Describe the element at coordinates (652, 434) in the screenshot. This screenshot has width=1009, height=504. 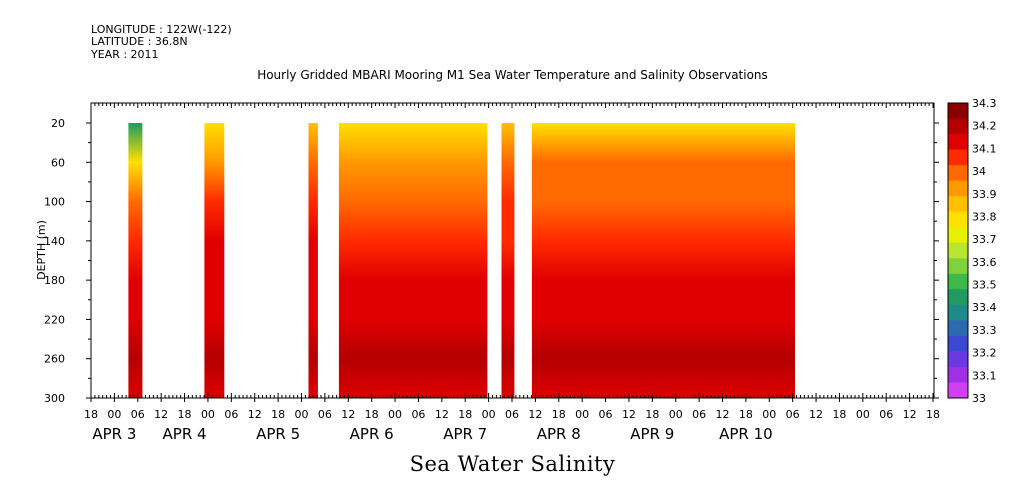
I see `x-date-label: APR 9` at that location.